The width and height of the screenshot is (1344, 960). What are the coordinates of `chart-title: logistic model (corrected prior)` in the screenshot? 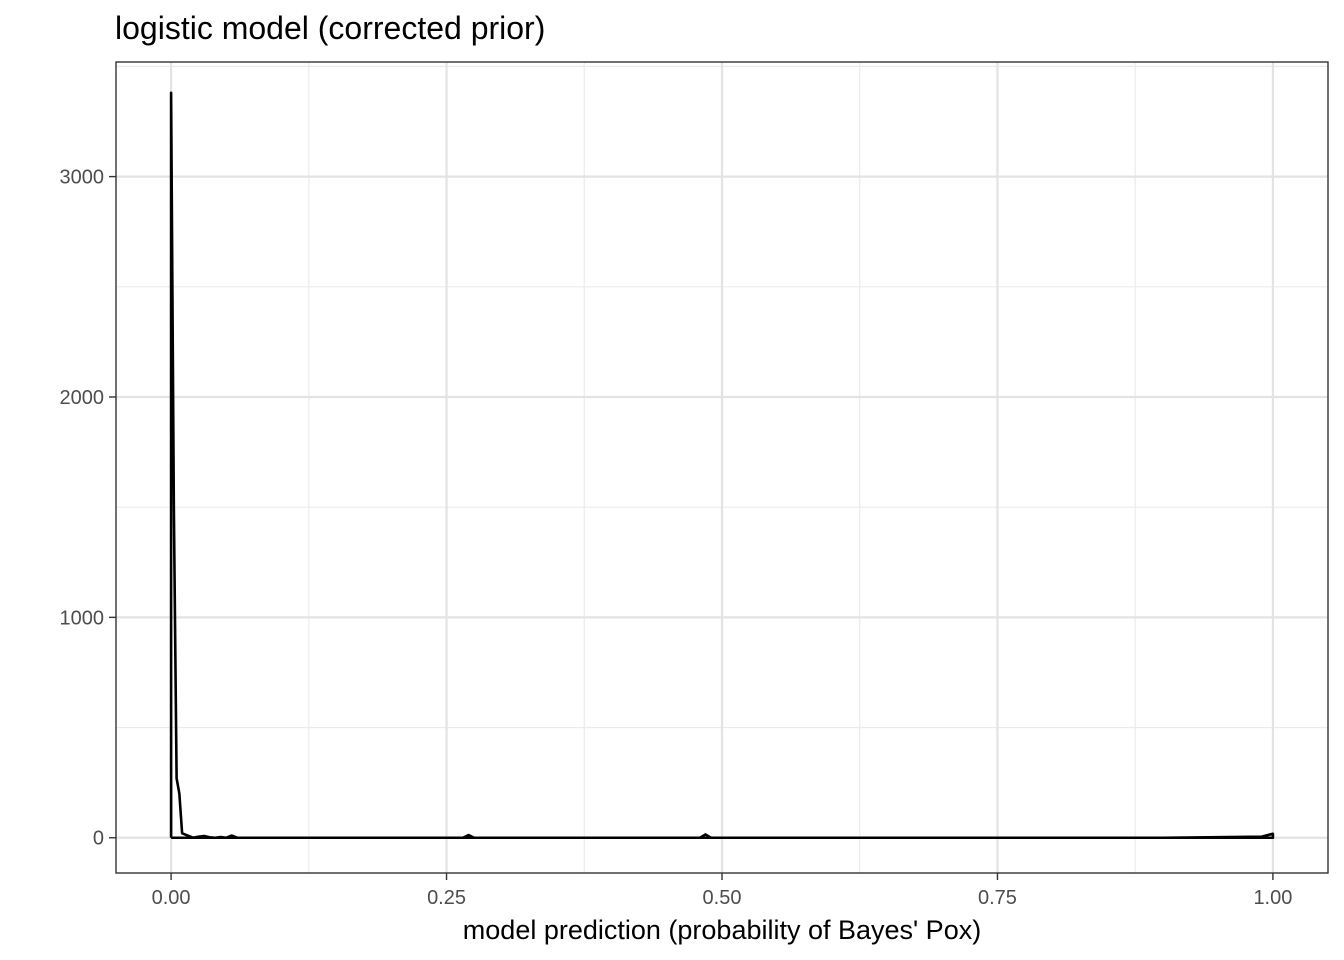 It's located at (330, 28).